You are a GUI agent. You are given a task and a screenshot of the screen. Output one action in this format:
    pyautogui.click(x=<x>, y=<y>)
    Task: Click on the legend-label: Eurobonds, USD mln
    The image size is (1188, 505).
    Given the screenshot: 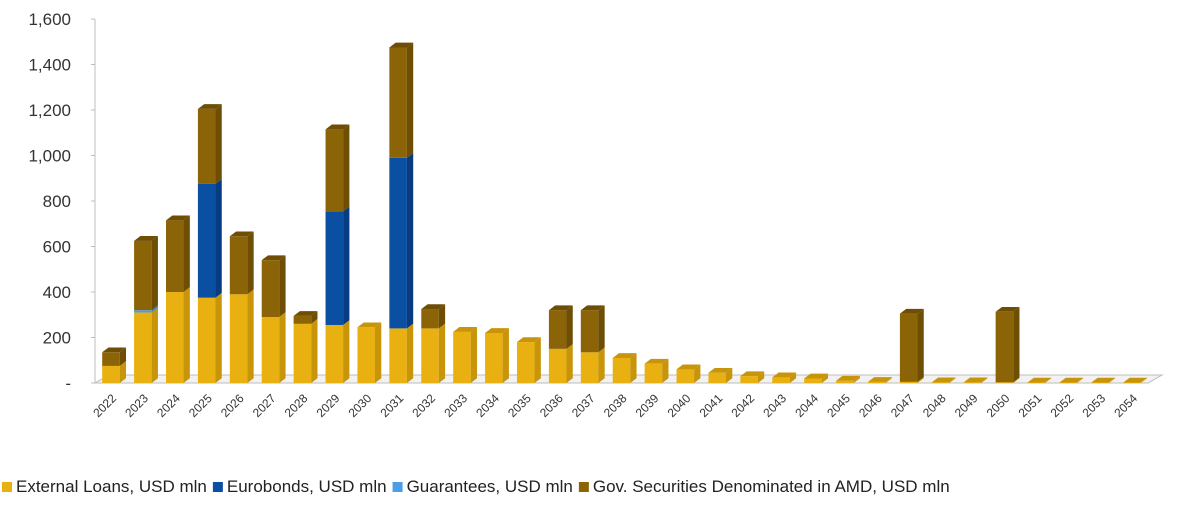 What is the action you would take?
    pyautogui.click(x=307, y=486)
    